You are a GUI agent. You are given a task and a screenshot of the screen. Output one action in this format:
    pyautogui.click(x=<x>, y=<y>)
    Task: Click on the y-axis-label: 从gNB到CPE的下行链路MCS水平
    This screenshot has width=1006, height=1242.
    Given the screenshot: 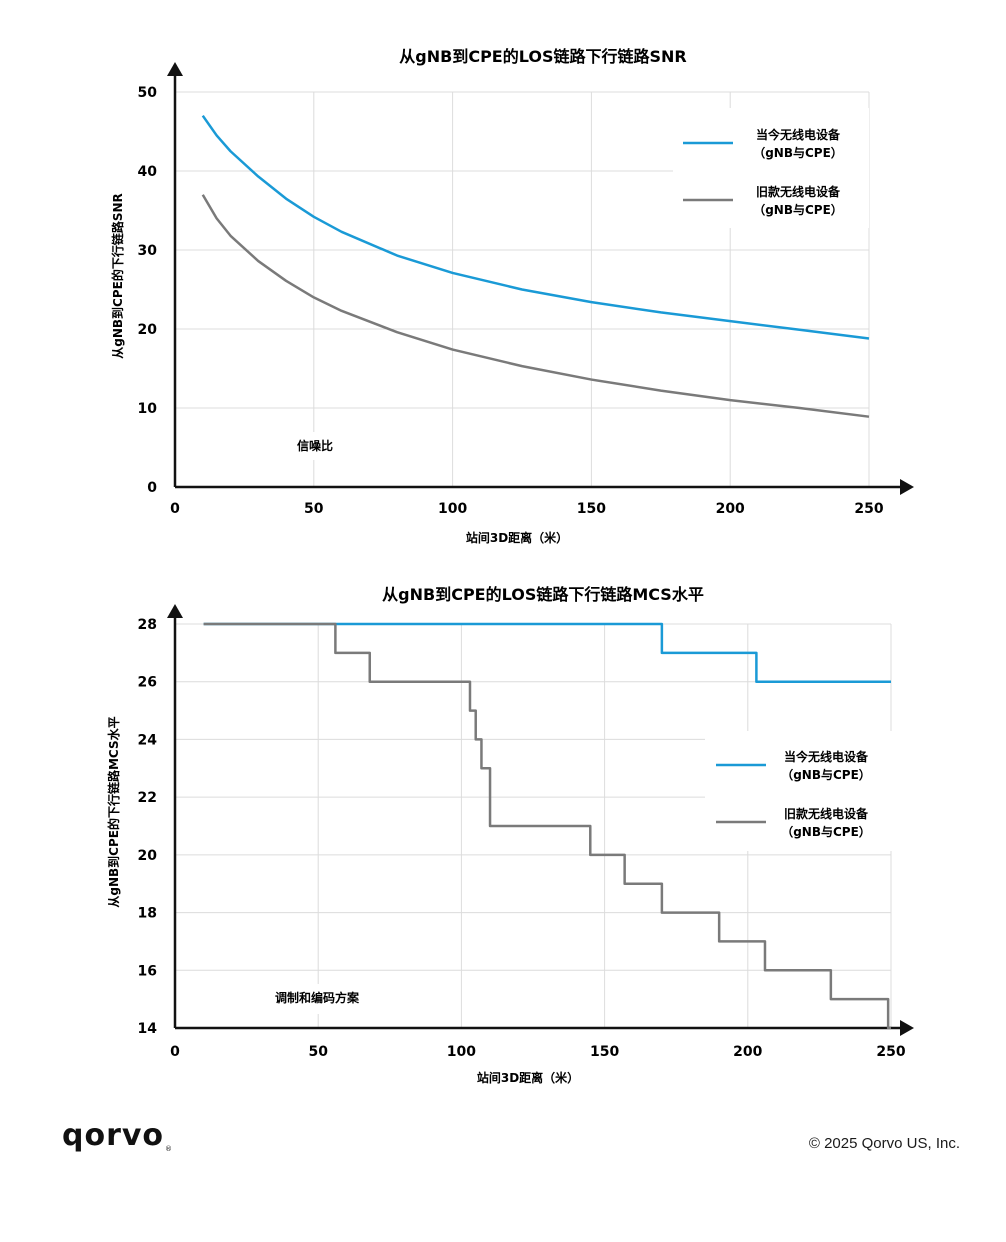 What is the action you would take?
    pyautogui.click(x=113, y=811)
    